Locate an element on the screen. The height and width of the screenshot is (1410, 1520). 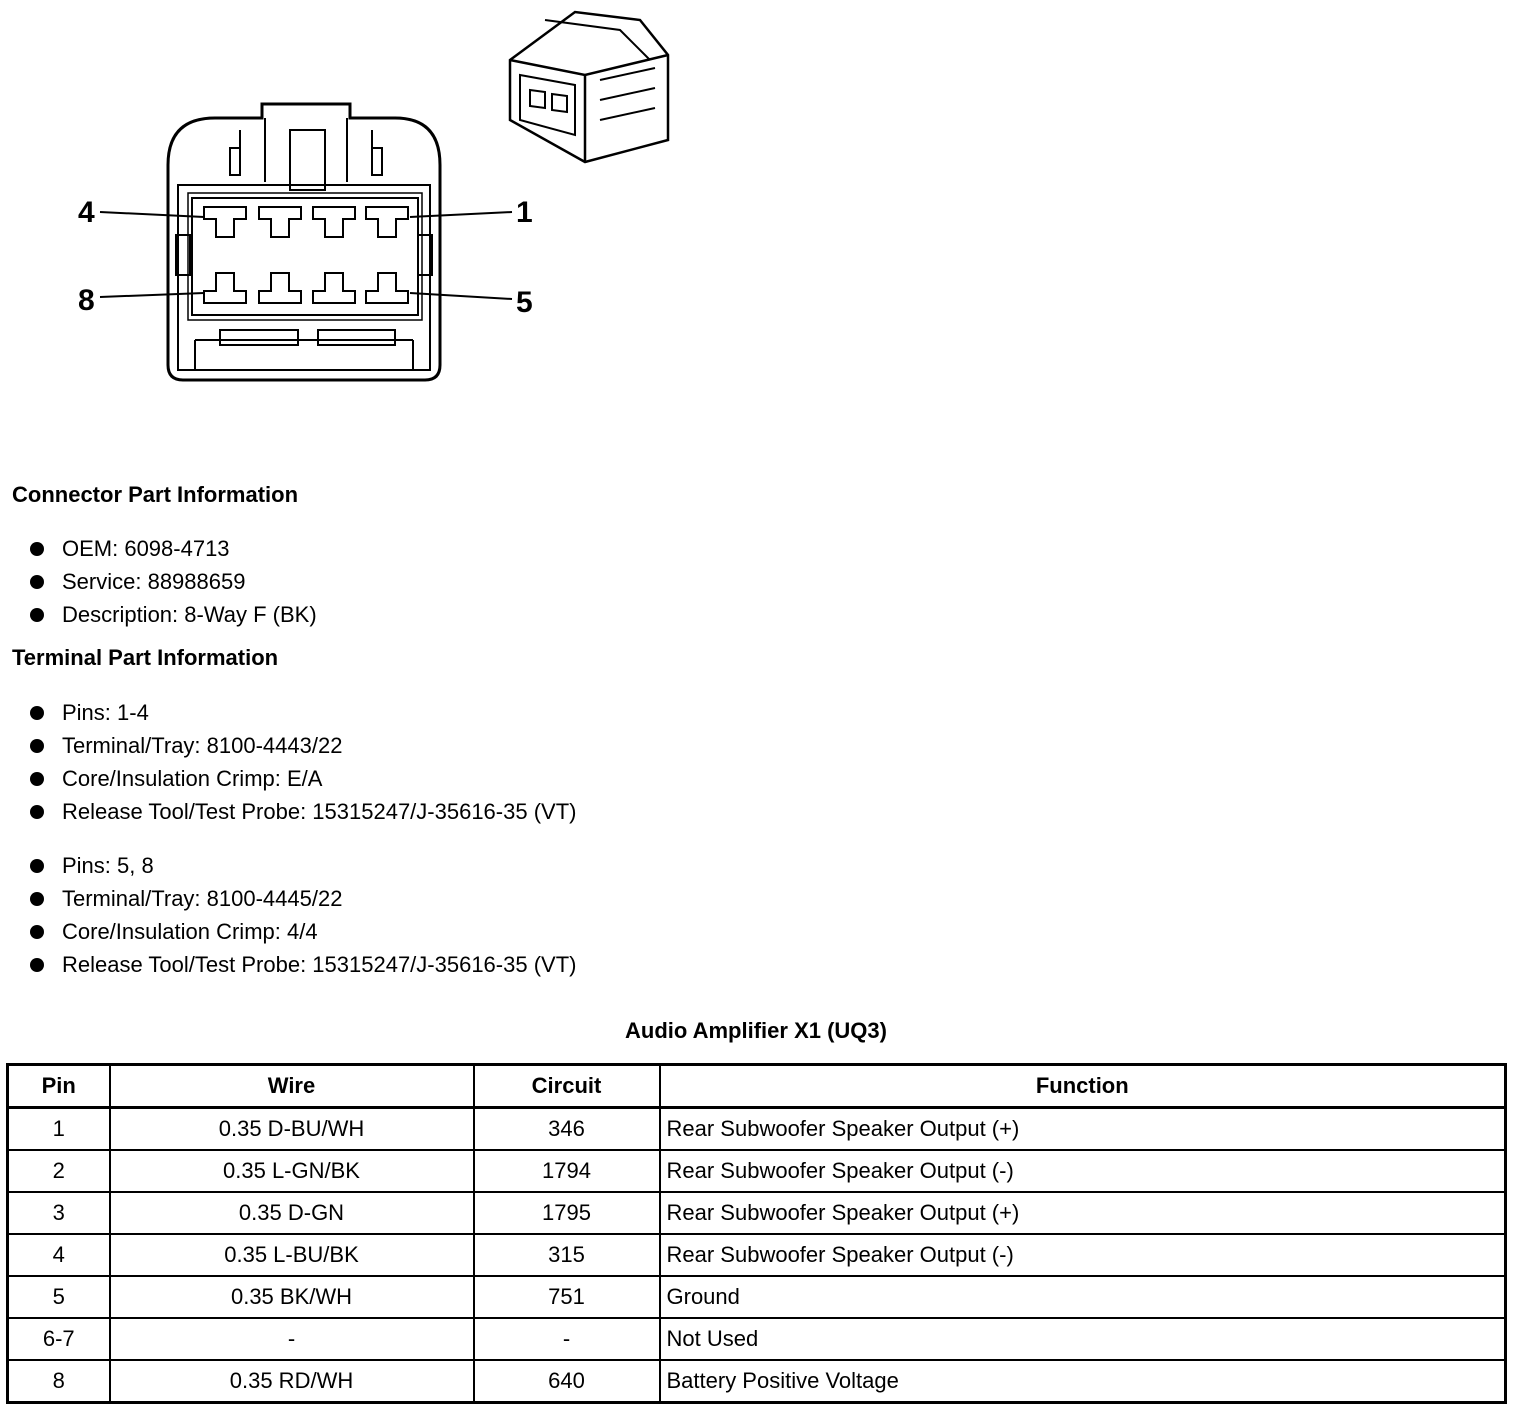
terminal-info-heading: Terminal Part Information is located at coordinates (145, 657).